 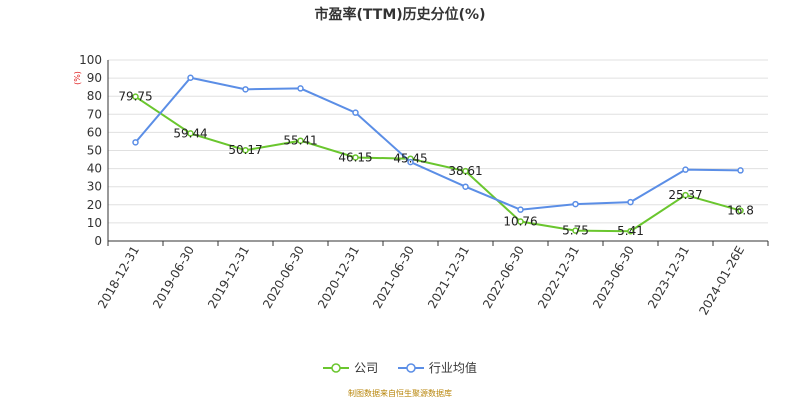 What do you see at coordinates (94, 151) in the screenshot?
I see `y-tick-label: 50` at bounding box center [94, 151].